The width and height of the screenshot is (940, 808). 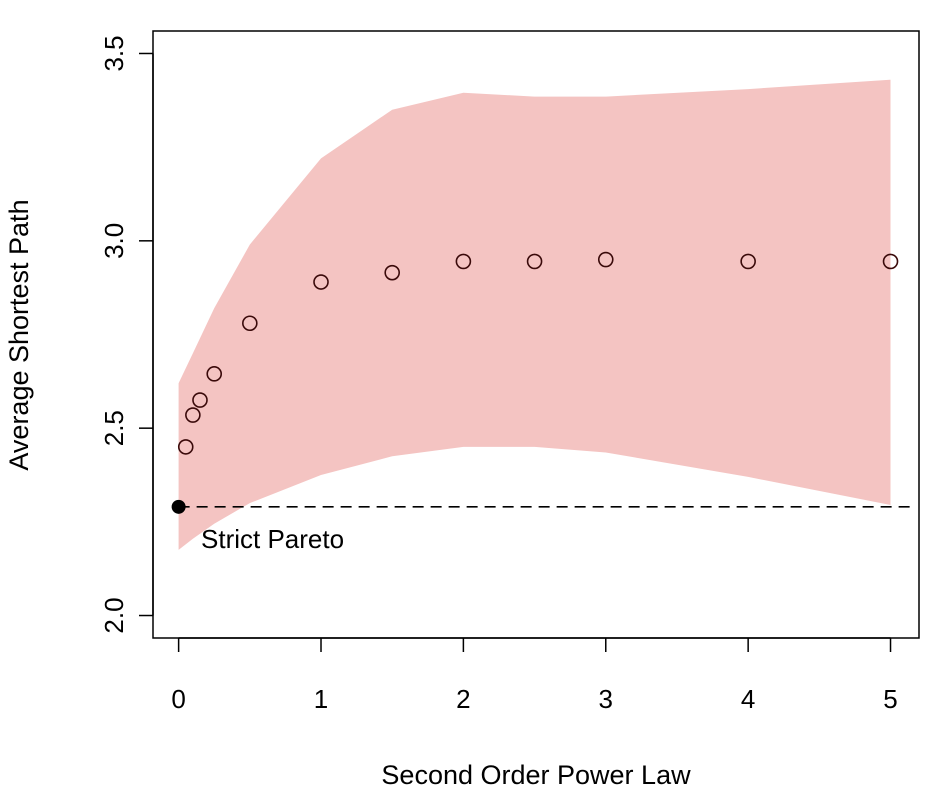 What do you see at coordinates (19, 334) in the screenshot?
I see `y-axis-title: Average Shortest Path` at bounding box center [19, 334].